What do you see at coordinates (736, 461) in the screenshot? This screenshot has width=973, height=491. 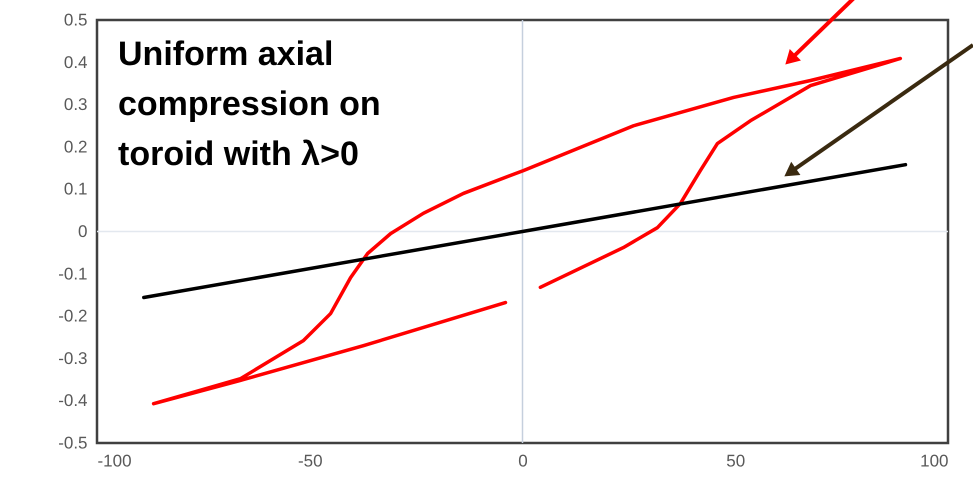 I see `x-tick-label: 50` at bounding box center [736, 461].